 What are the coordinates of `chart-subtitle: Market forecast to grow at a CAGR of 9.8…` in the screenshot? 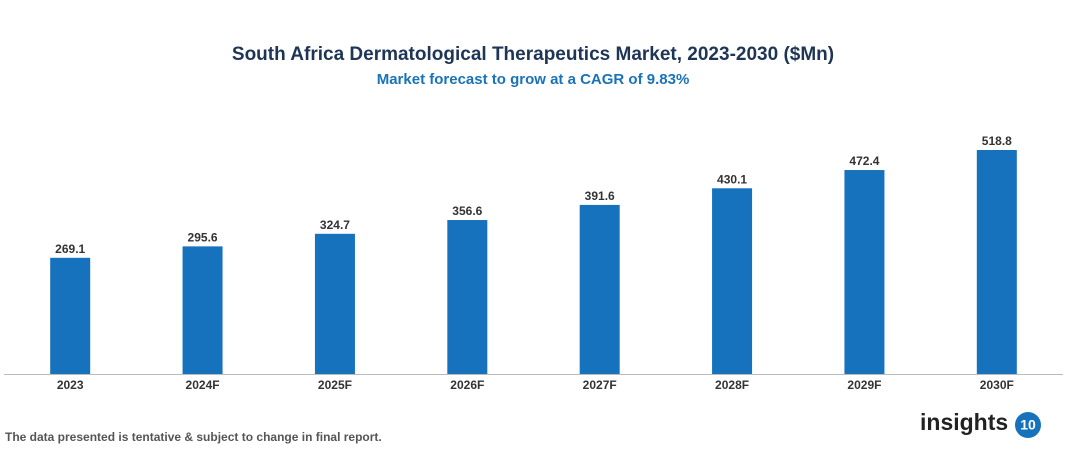 It's located at (533, 79).